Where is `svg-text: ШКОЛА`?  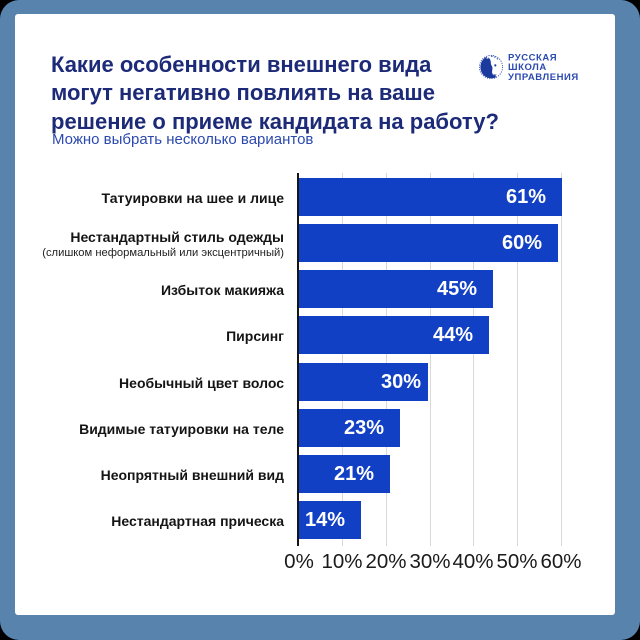
svg-text: ШКОЛА is located at coordinates (527, 67).